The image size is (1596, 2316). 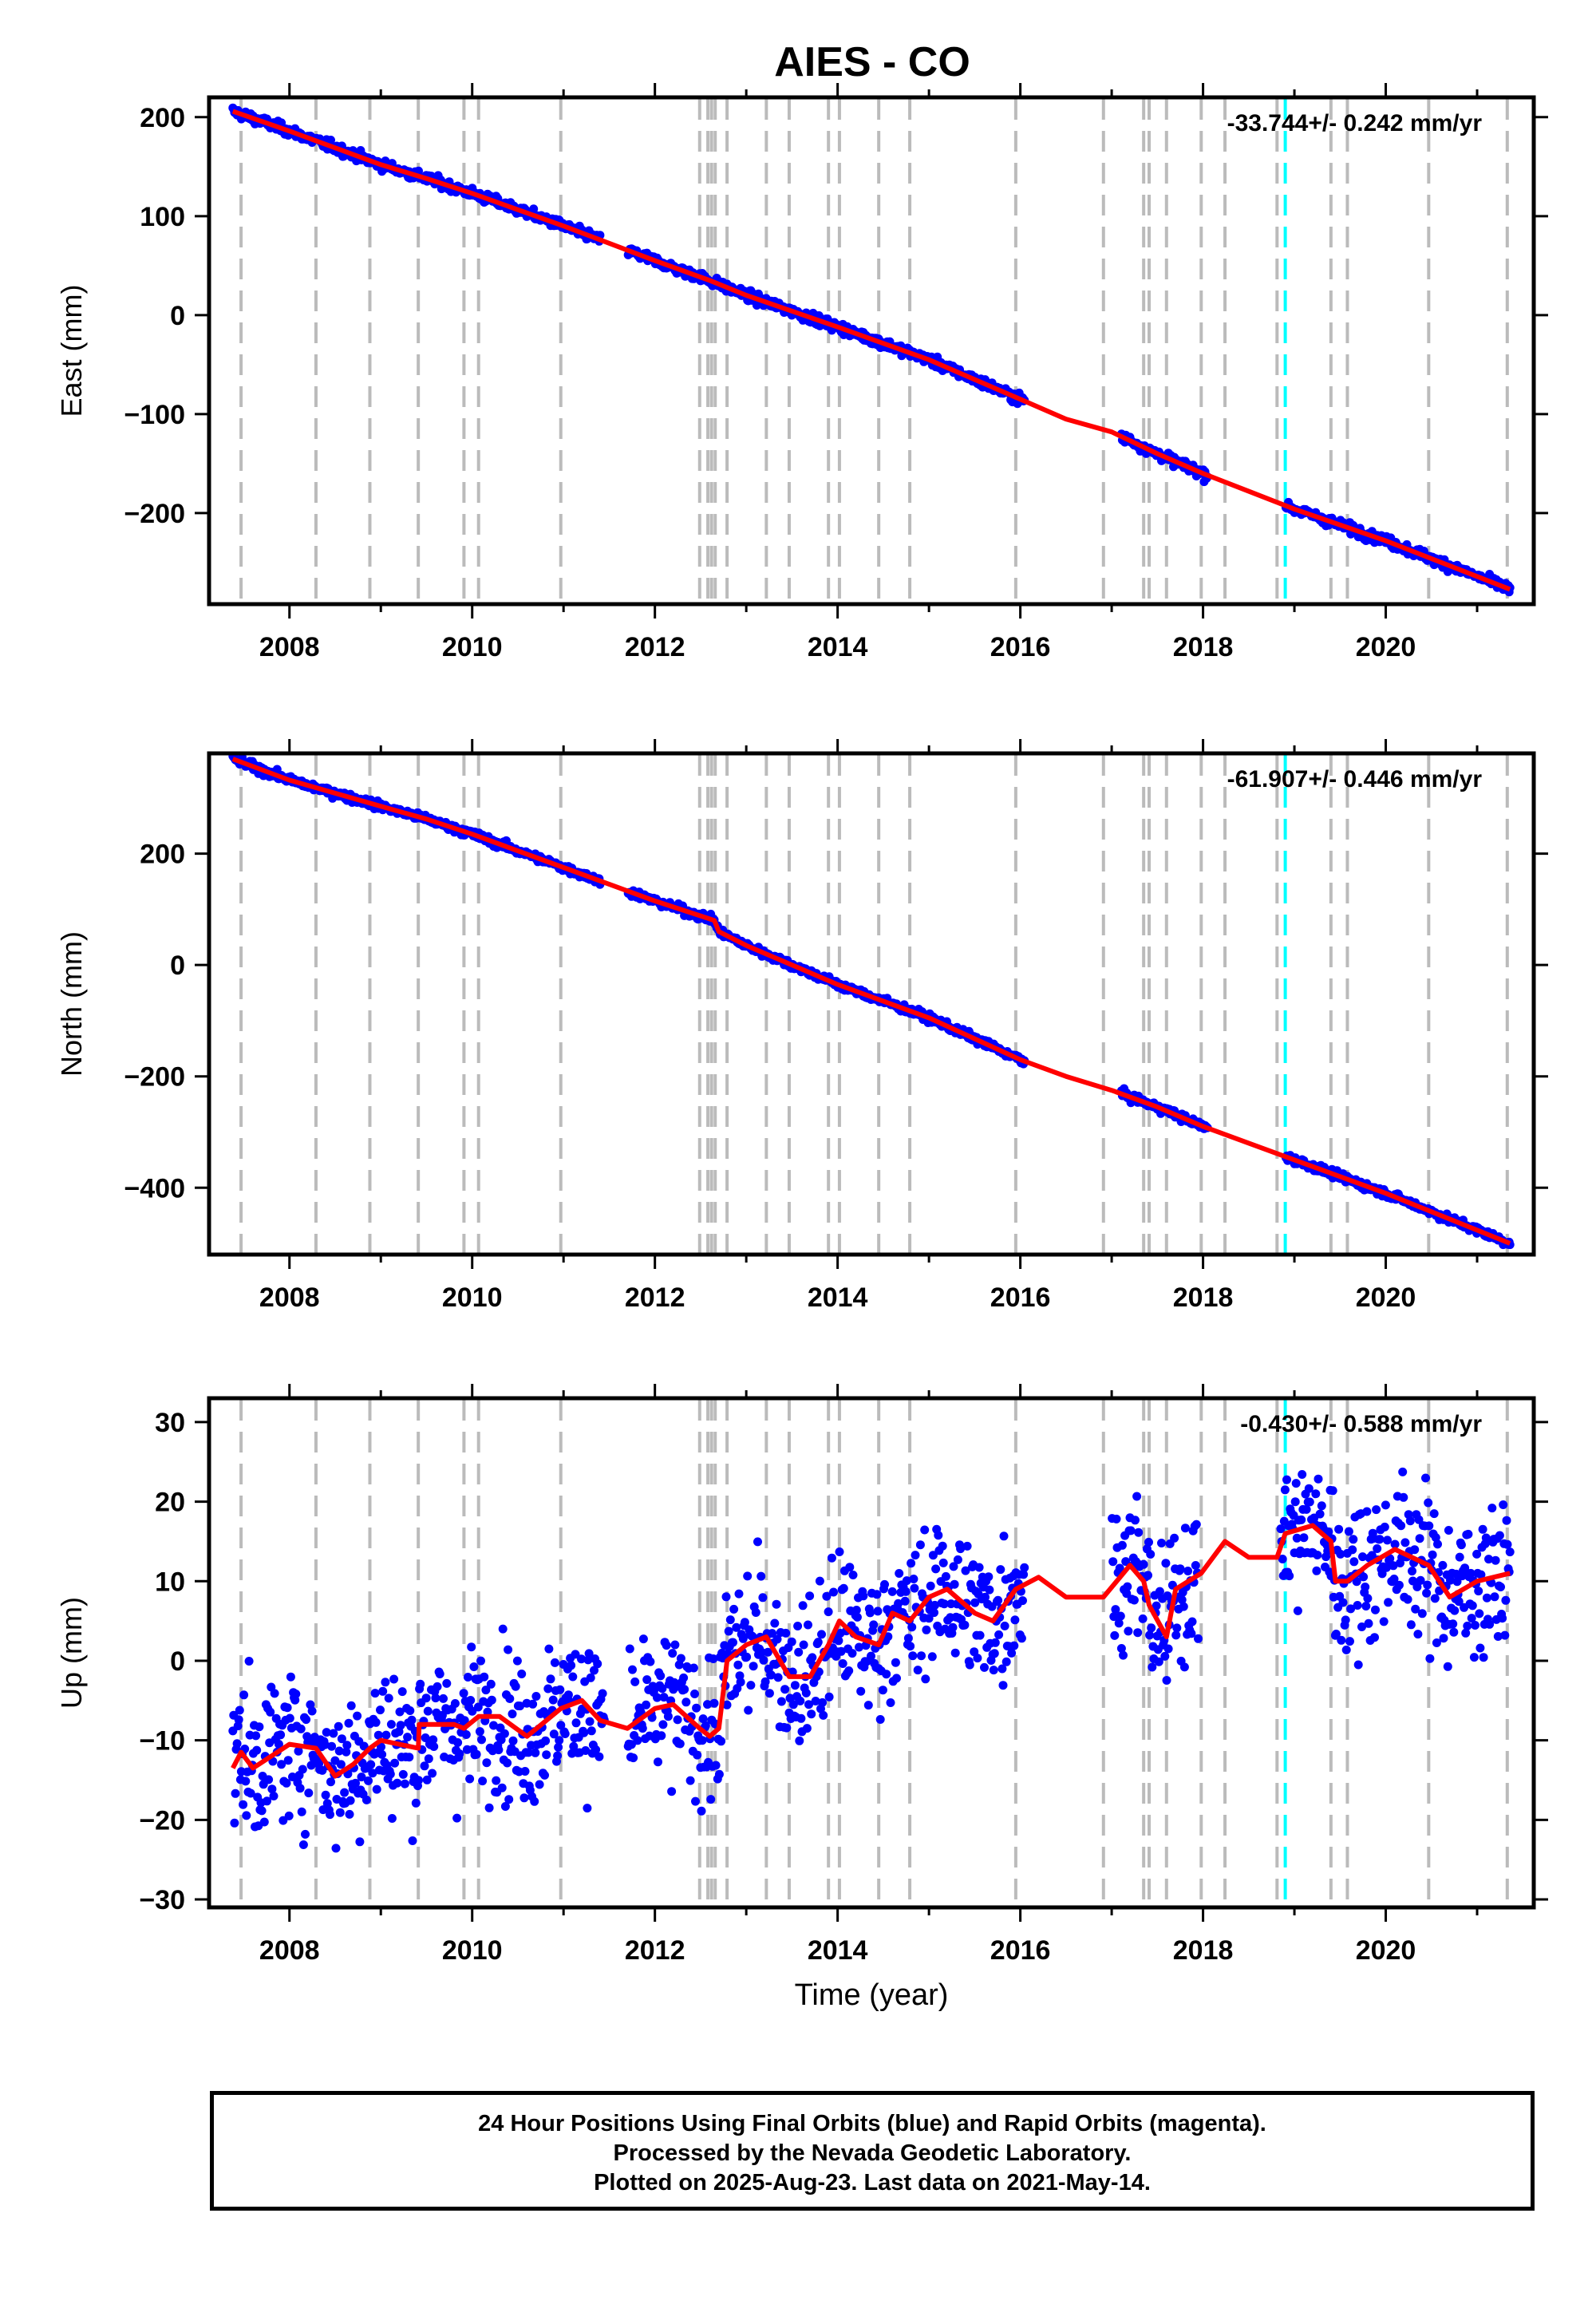 I want to click on y-tick-label: −100, so click(x=154, y=415).